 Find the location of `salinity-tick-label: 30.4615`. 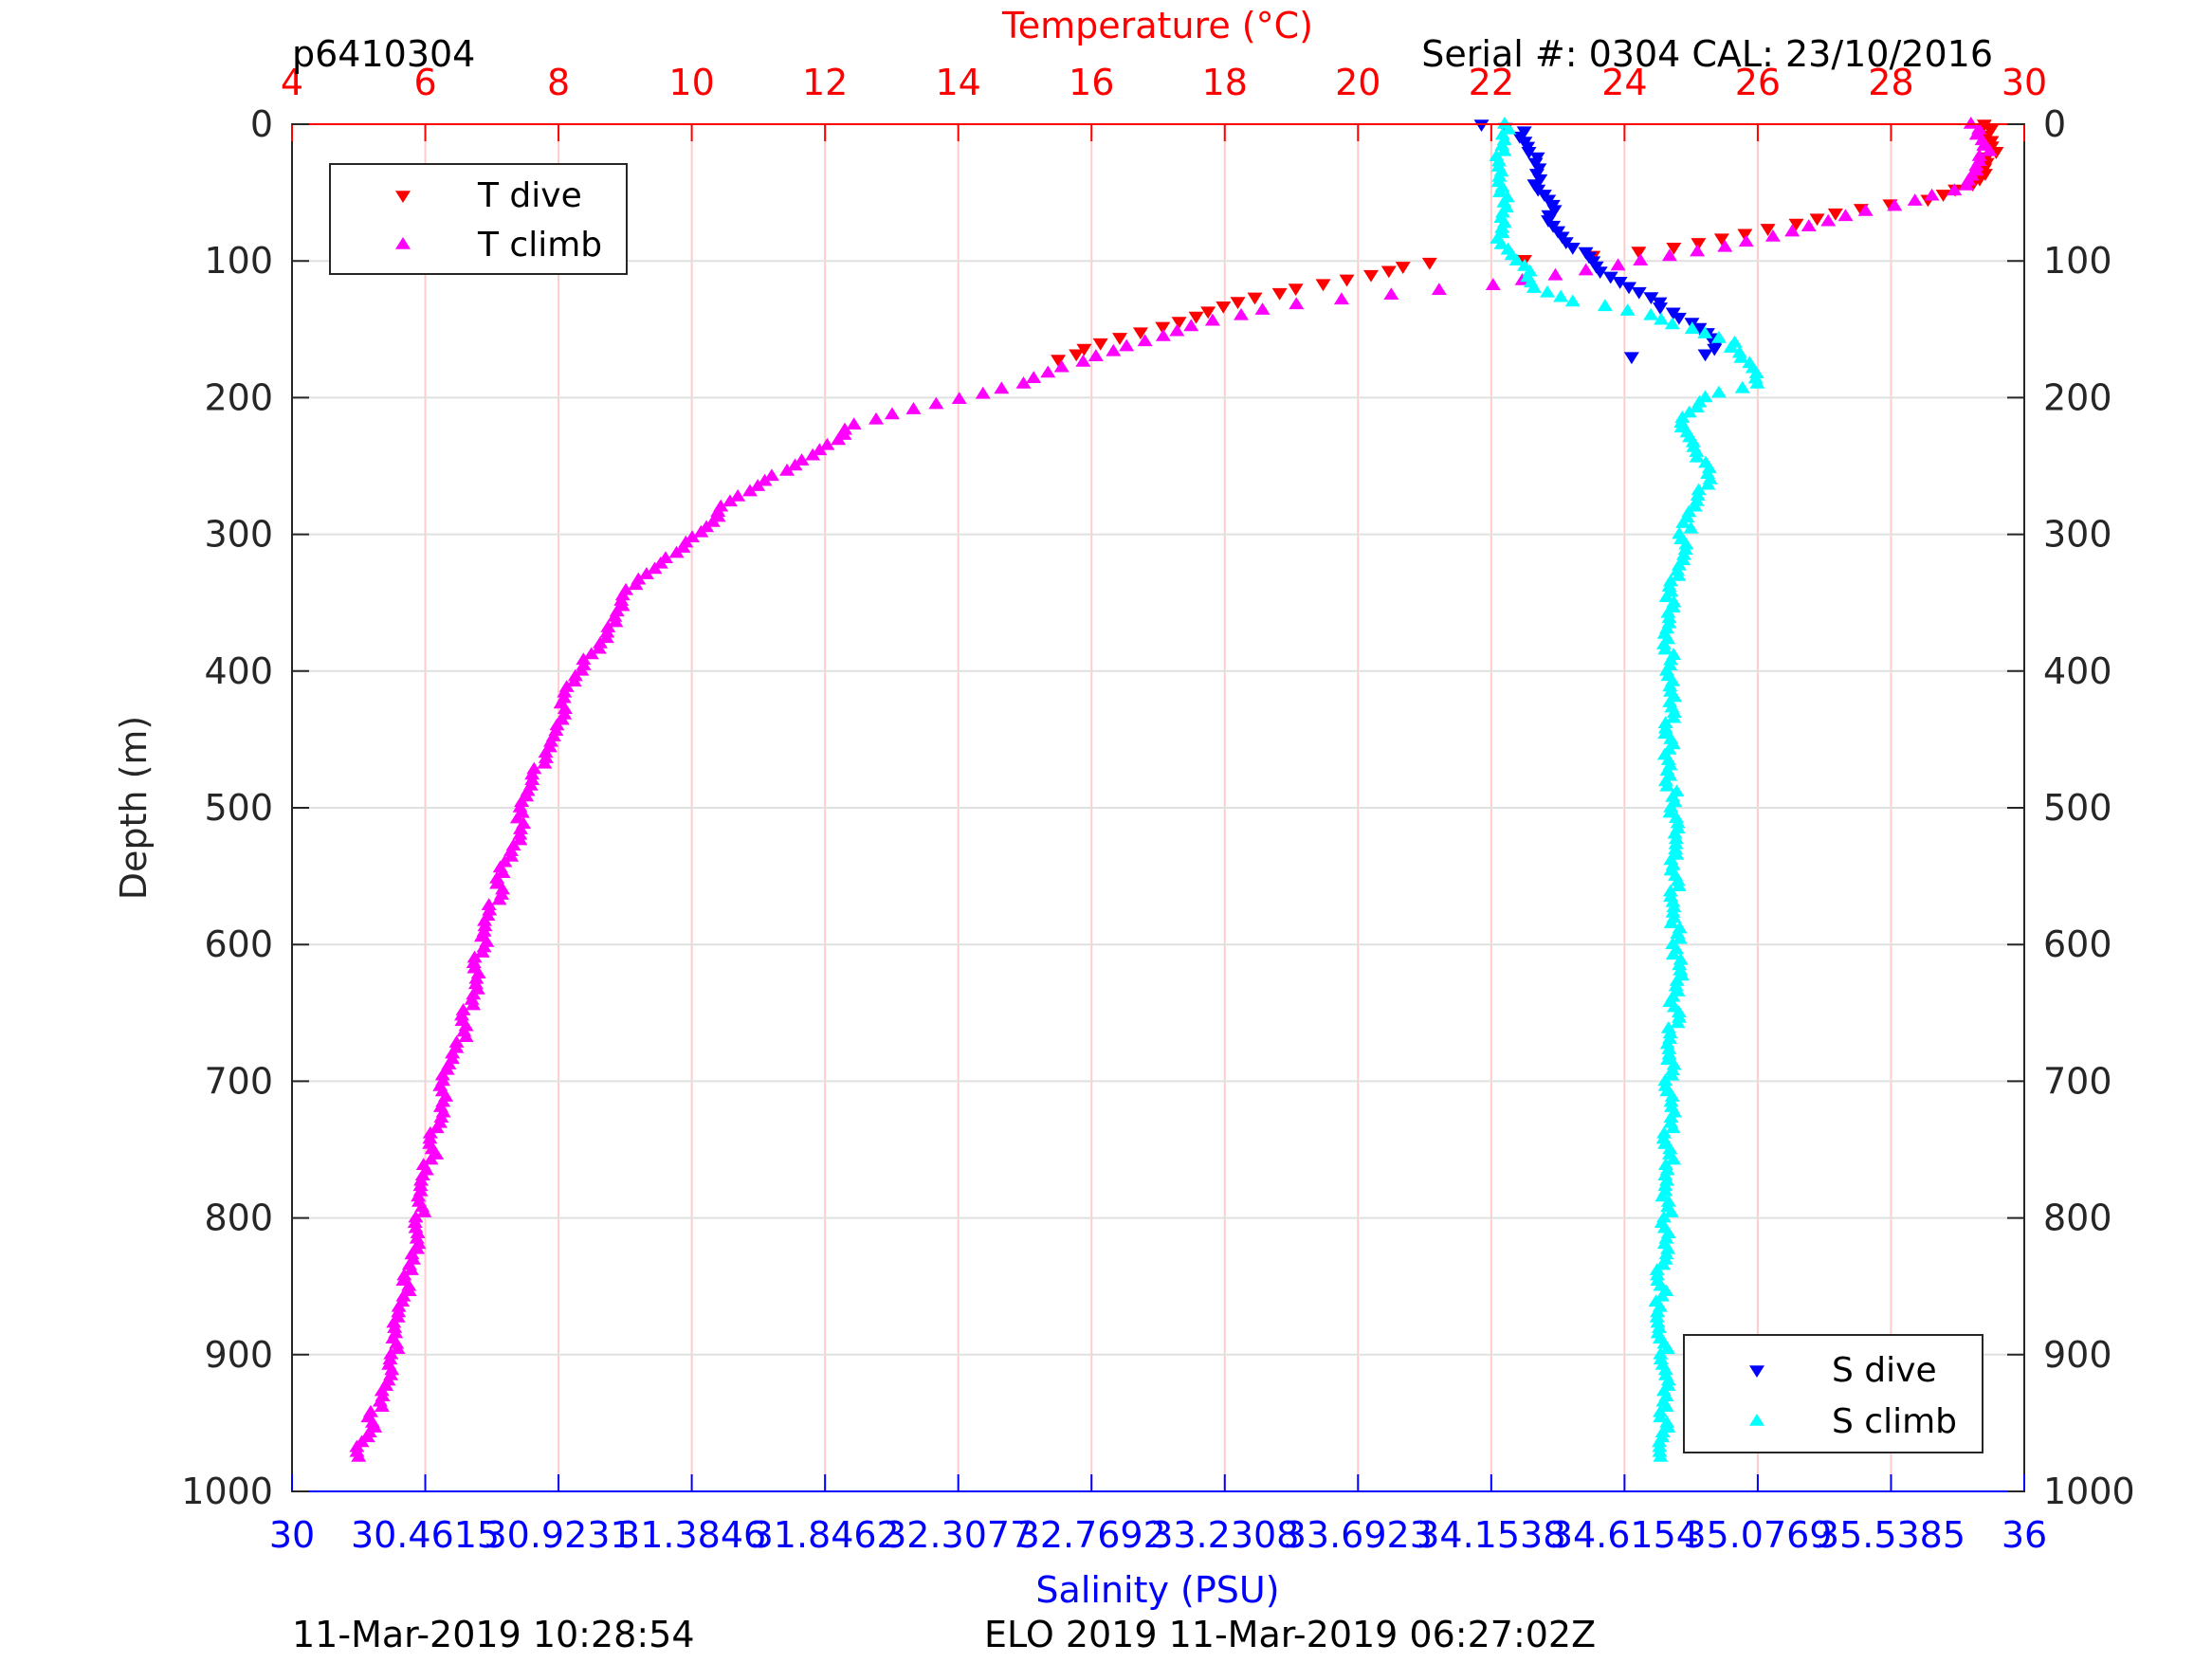

salinity-tick-label: 30.4615 is located at coordinates (425, 1535).